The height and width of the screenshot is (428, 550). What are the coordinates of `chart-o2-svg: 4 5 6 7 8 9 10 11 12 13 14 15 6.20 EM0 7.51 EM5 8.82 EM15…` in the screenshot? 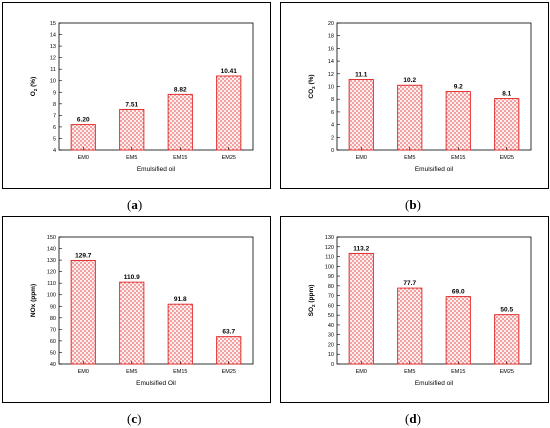 It's located at (142, 97).